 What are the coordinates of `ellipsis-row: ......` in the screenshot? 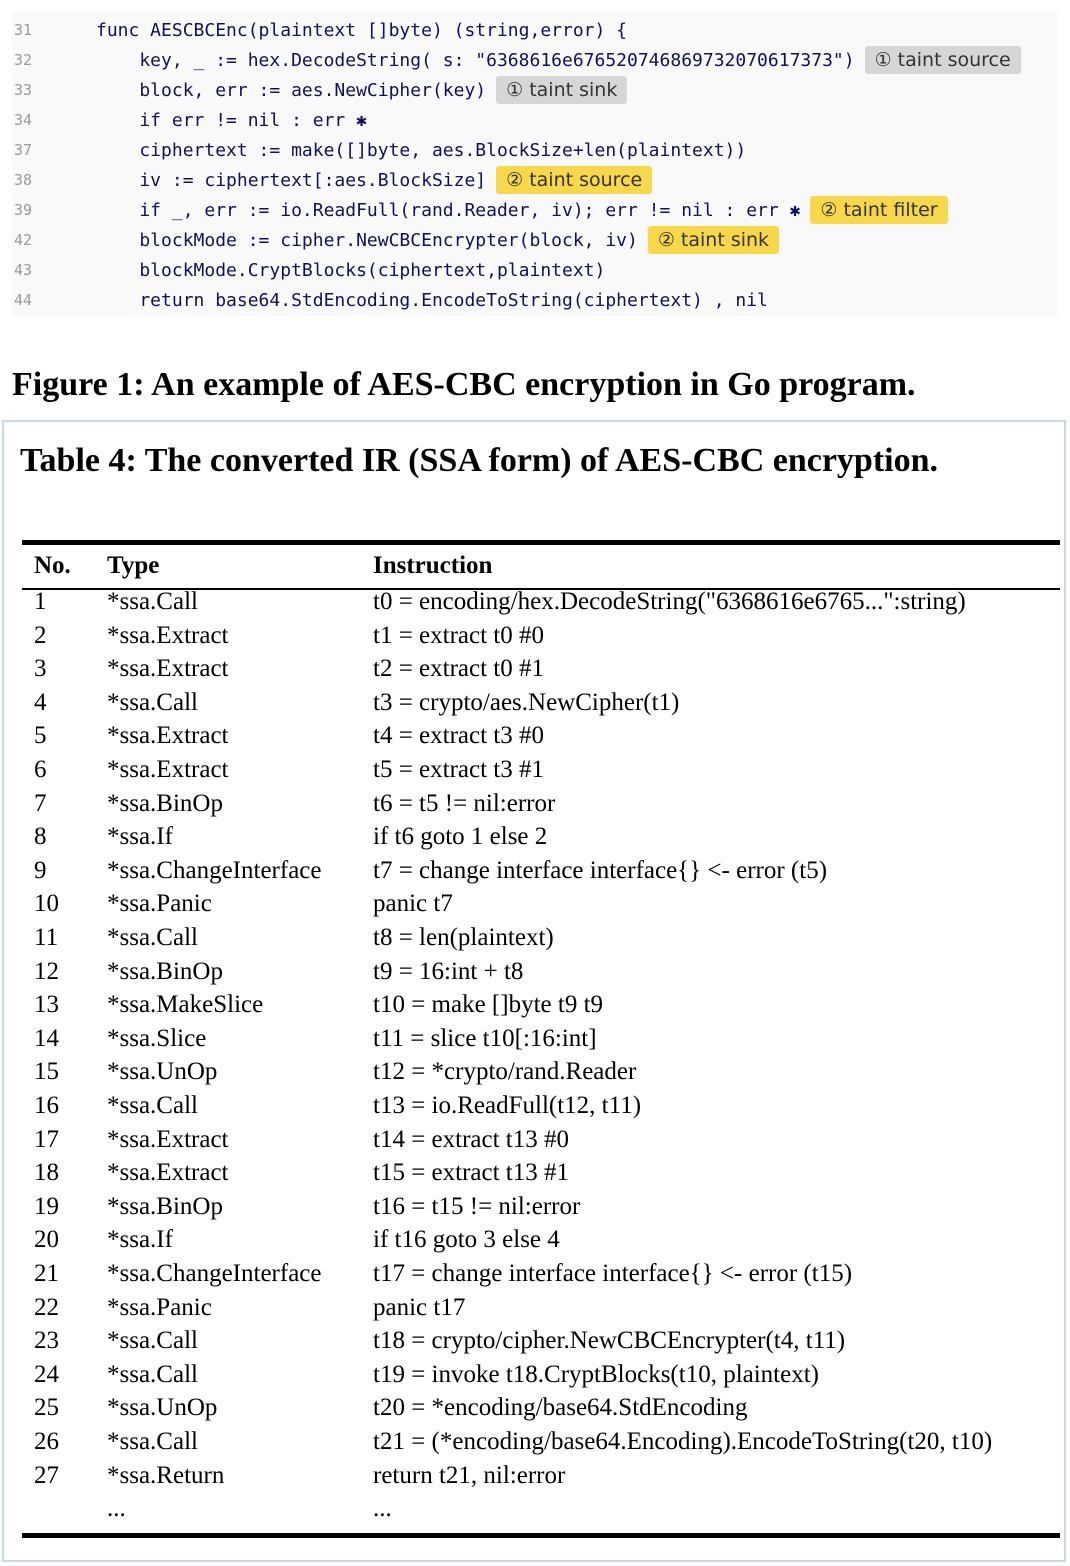 It's located at (534, 1512).